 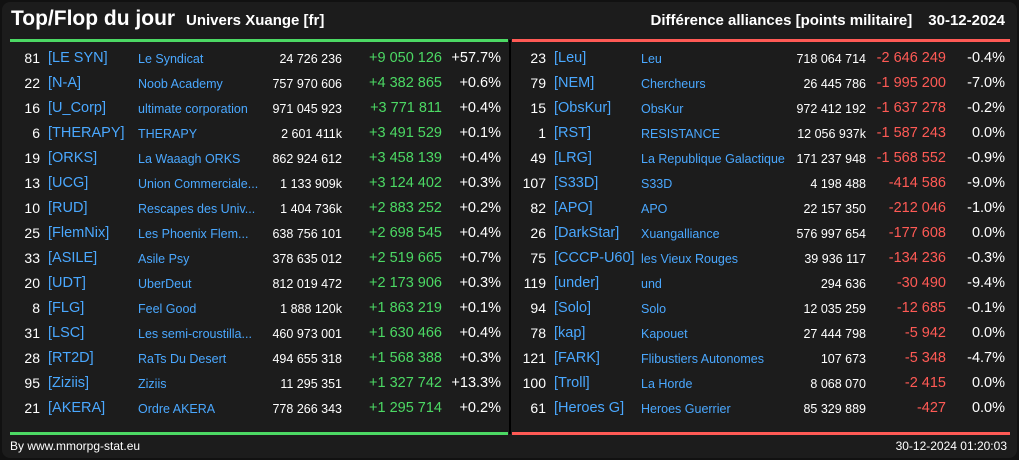 I want to click on header-date: 30-12-2024, so click(x=966, y=20).